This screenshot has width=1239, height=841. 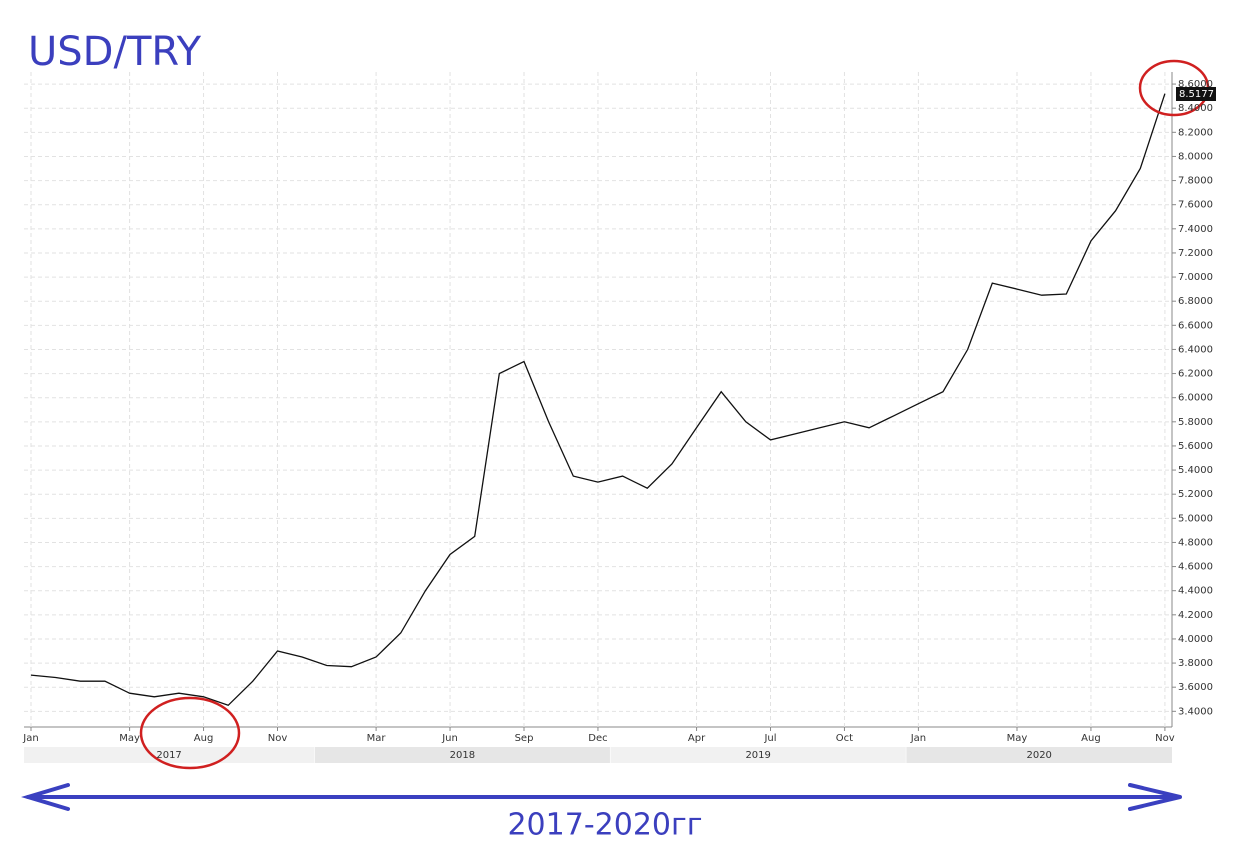 What do you see at coordinates (697, 738) in the screenshot?
I see `x-tick-label: Apr` at bounding box center [697, 738].